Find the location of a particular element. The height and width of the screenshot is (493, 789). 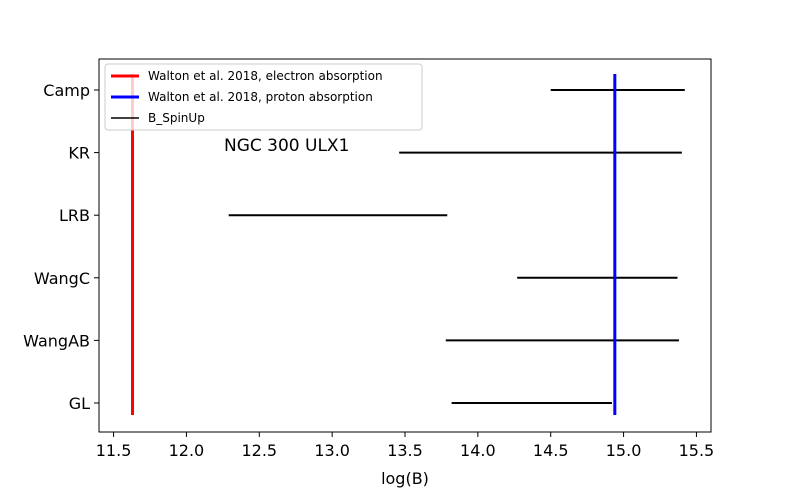

legend-entry-electron-label: Walton et al. 2018, electron absorption is located at coordinates (265, 76).